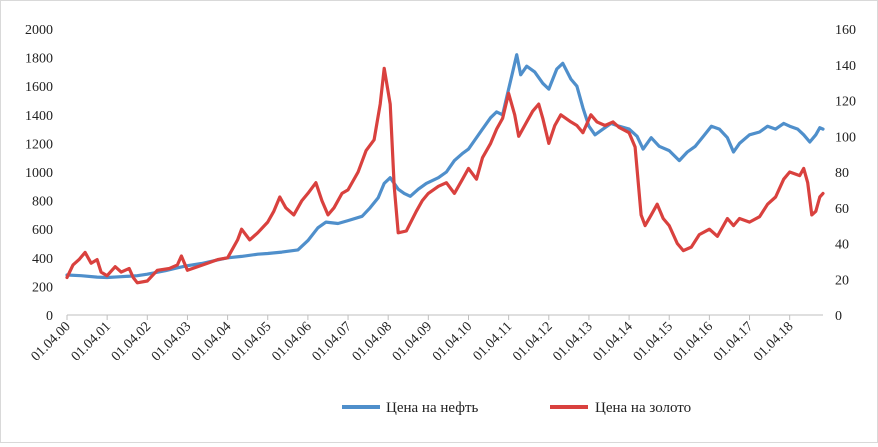 Image resolution: width=878 pixels, height=447 pixels. Describe the element at coordinates (39, 144) in the screenshot. I see `left-axis-tick-label: 1200` at that location.